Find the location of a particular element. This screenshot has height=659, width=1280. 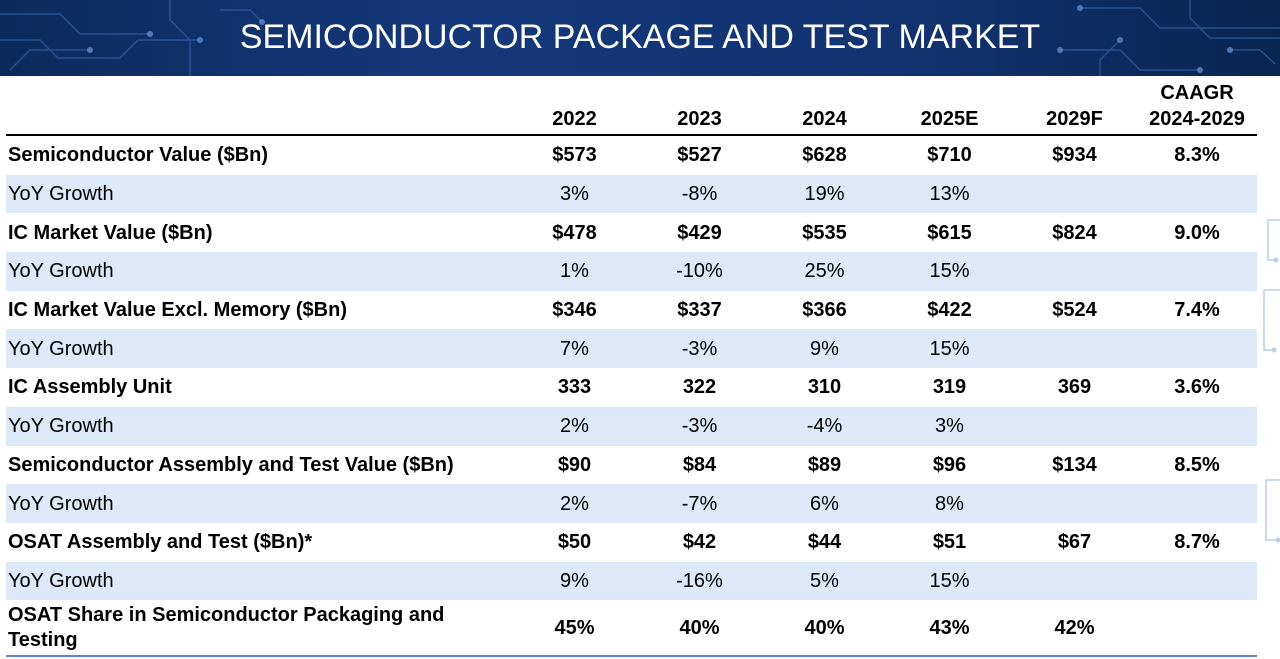

row-label: IC Assembly Unit is located at coordinates (90, 387).